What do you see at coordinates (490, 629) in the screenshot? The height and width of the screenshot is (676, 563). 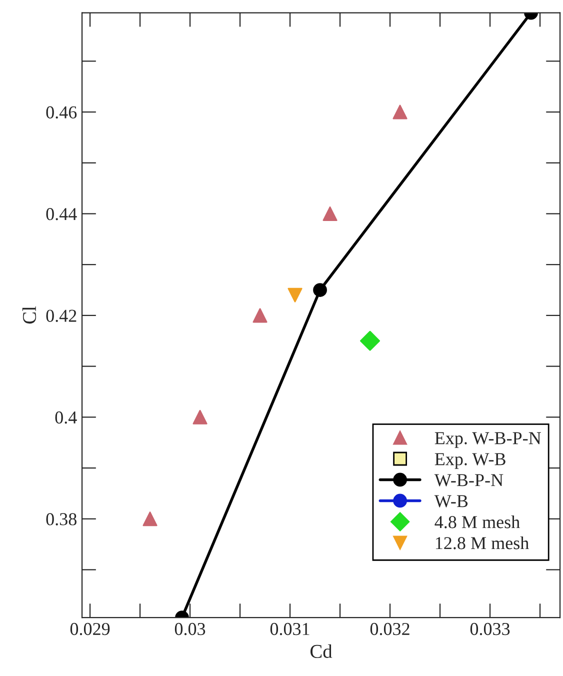 I see `x-tick-label: 0.033` at bounding box center [490, 629].